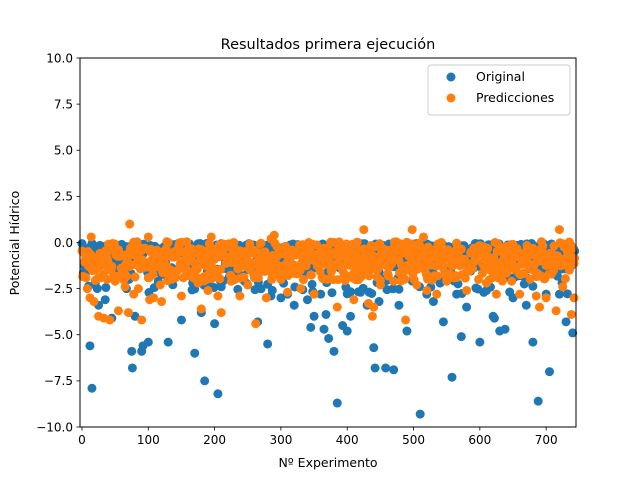  Describe the element at coordinates (58, 381) in the screenshot. I see `y-tick-label: −7.5` at that location.